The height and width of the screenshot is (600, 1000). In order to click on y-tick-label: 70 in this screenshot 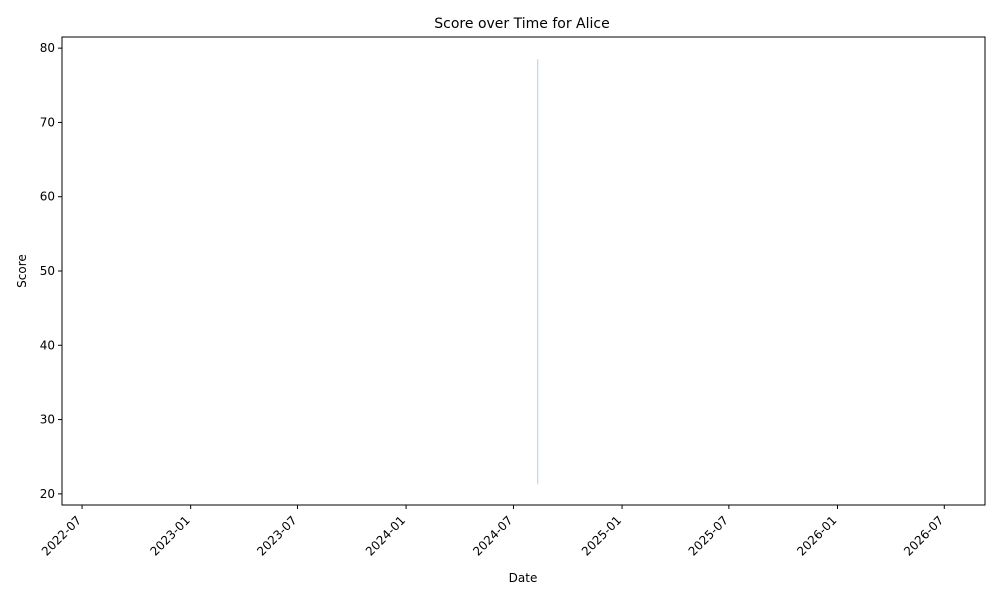, I will do `click(47, 122)`.